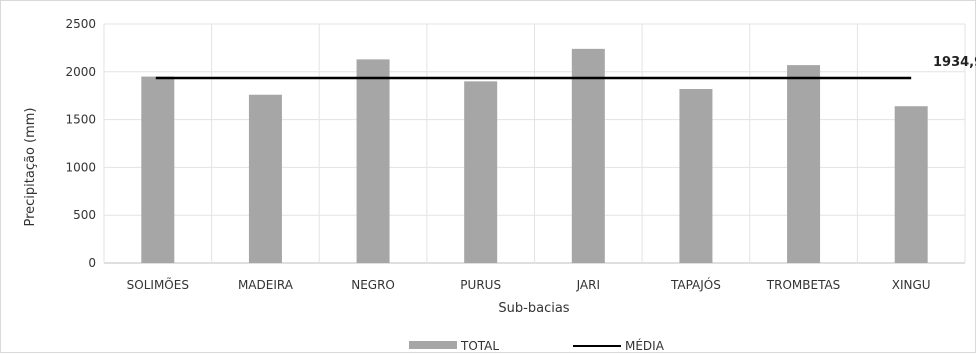  I want to click on y-axis-title: Precipitação (mm), so click(30, 166).